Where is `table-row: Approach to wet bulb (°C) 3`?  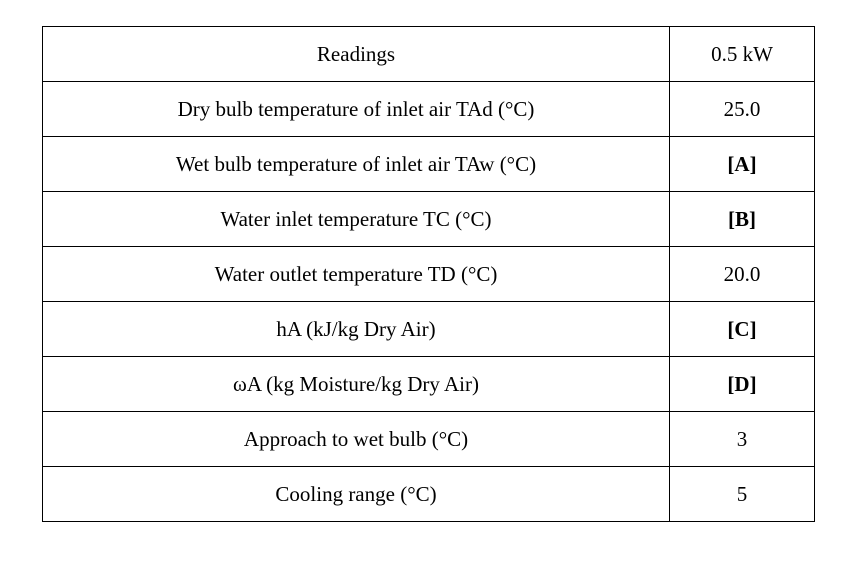 table-row: Approach to wet bulb (°C) 3 is located at coordinates (428, 439).